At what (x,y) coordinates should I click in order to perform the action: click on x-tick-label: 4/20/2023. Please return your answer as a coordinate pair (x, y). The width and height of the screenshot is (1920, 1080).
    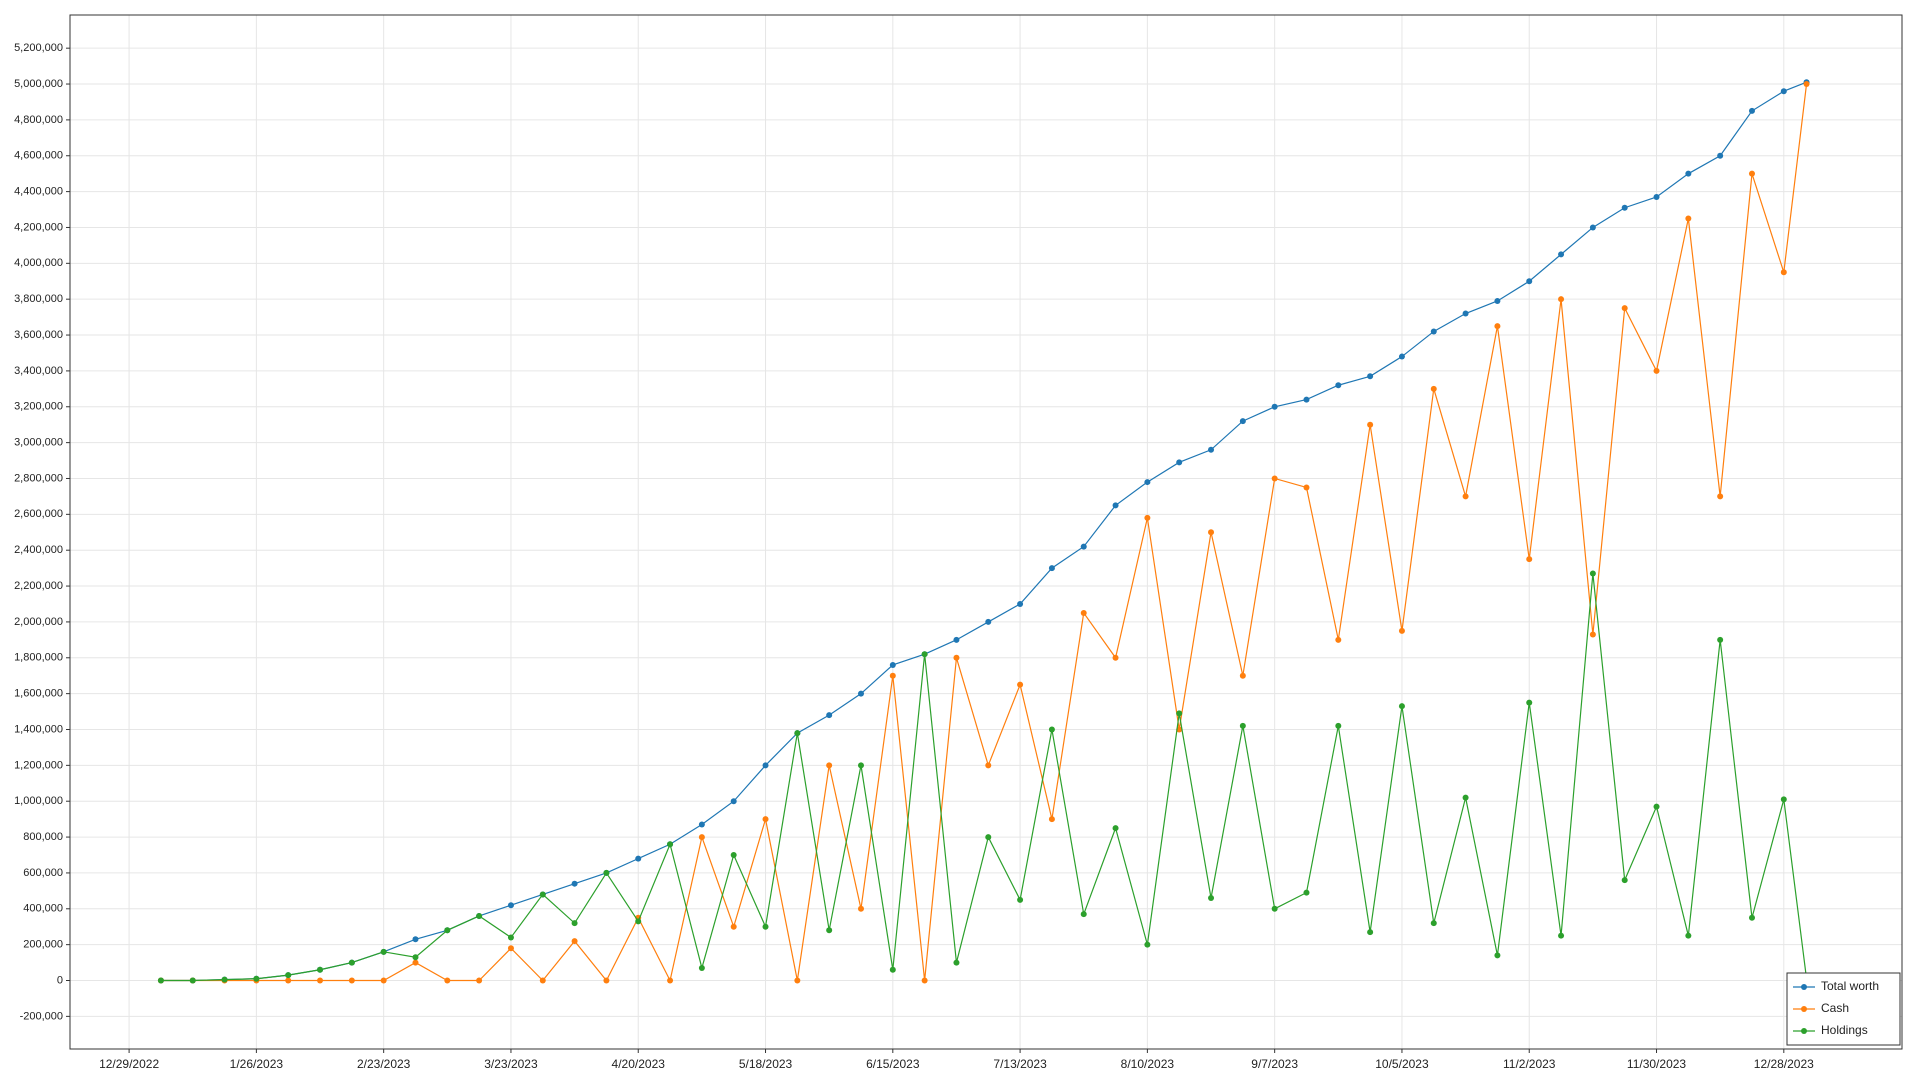
    Looking at the image, I should click on (639, 1064).